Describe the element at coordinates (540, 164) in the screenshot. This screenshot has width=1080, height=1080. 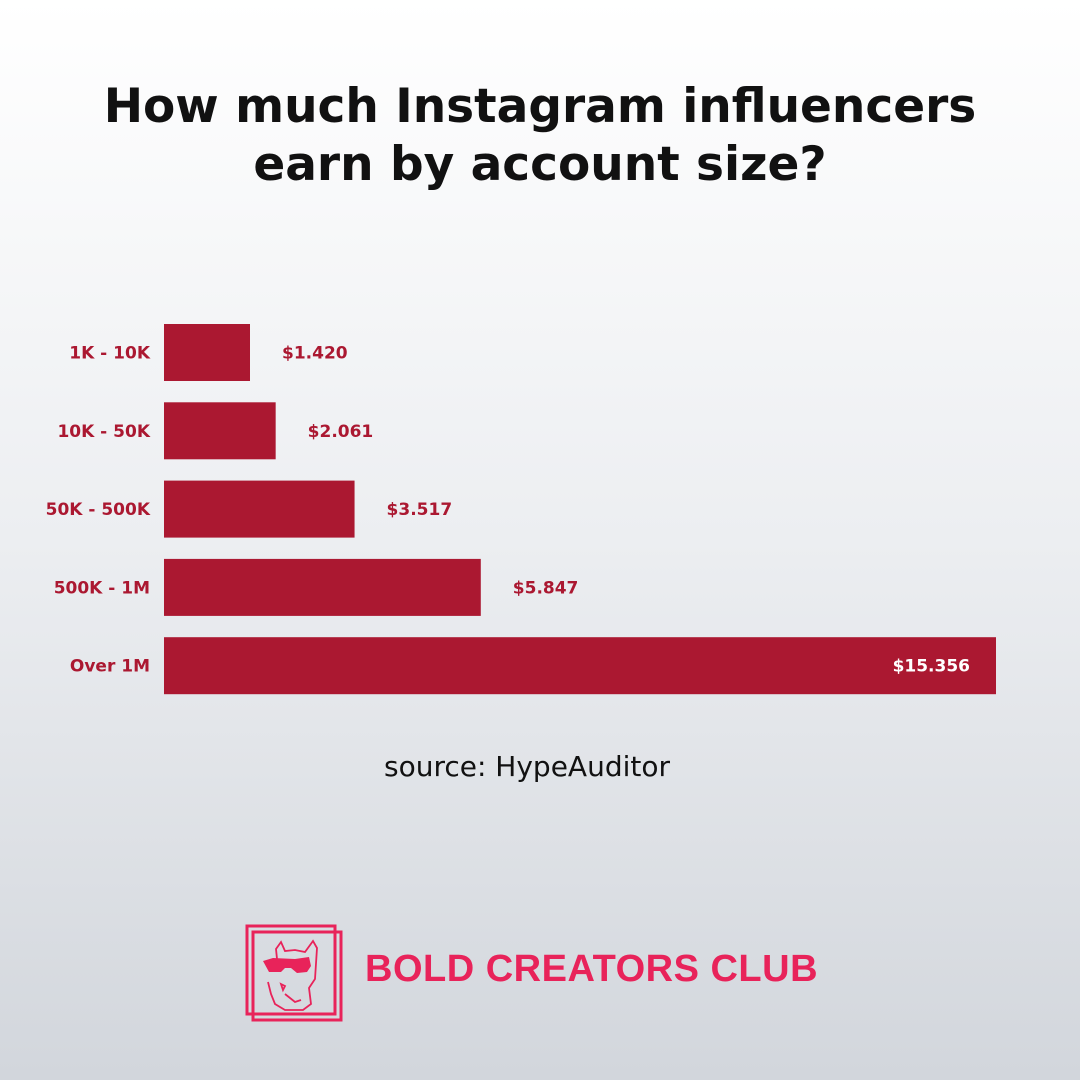
I see `title-line-2: earn by account size?` at that location.